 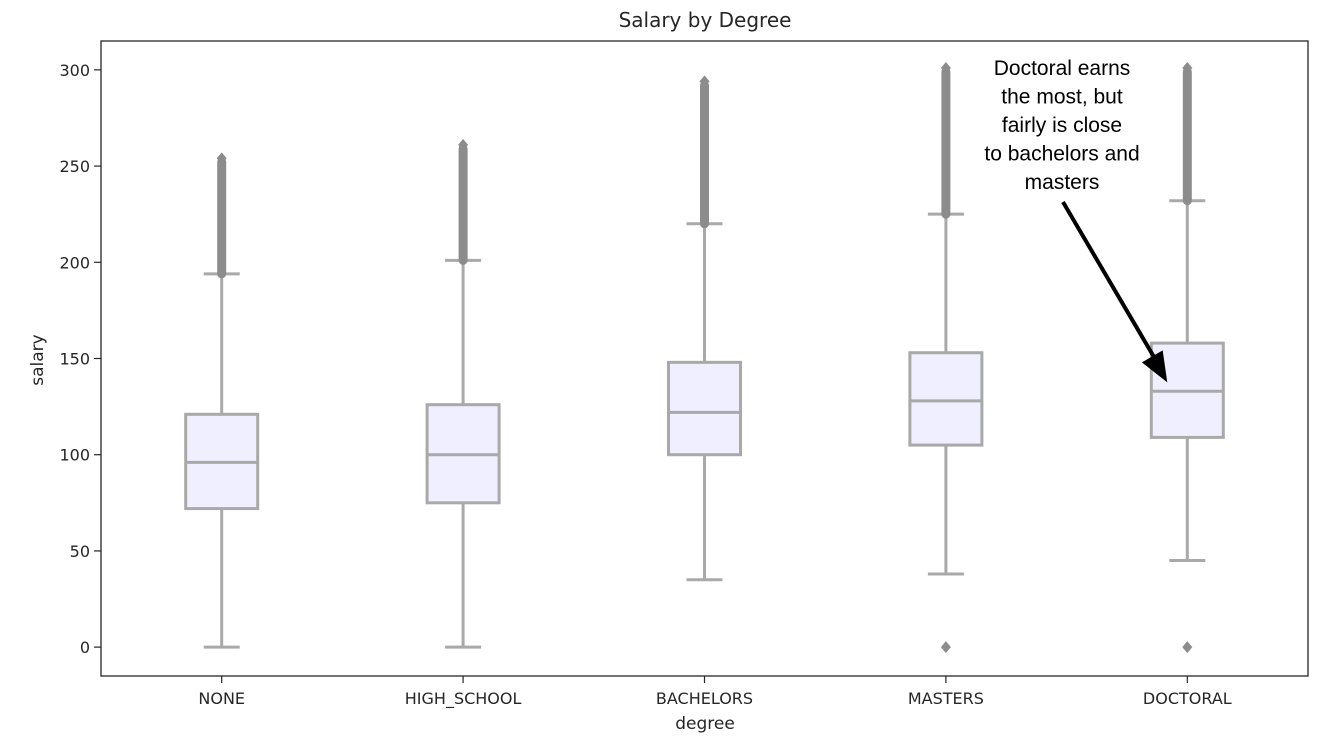 I want to click on x-tick-label: BACHELORS, so click(x=704, y=698).